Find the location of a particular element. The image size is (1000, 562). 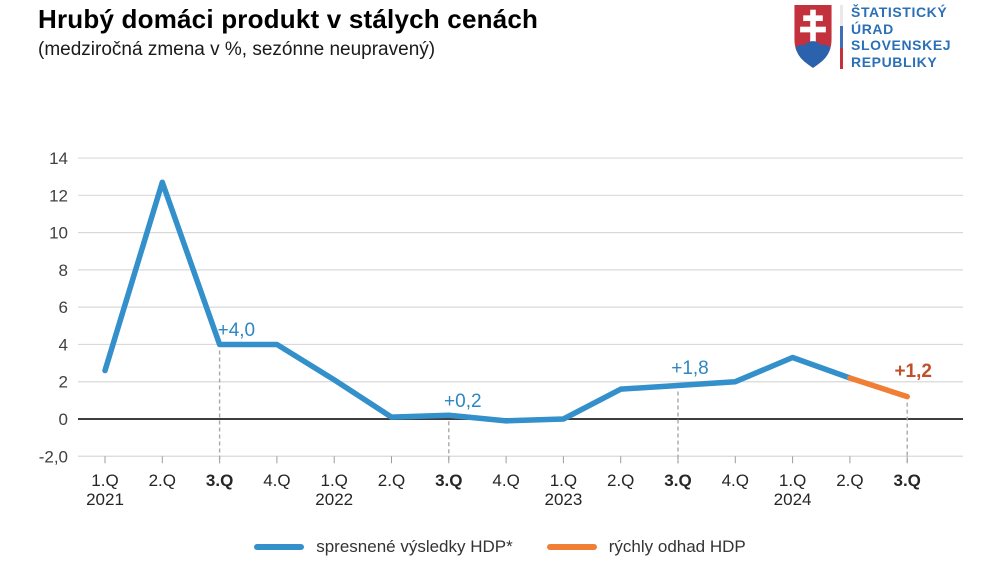

logo-text-line: SLOVENSKEJ is located at coordinates (901, 45).